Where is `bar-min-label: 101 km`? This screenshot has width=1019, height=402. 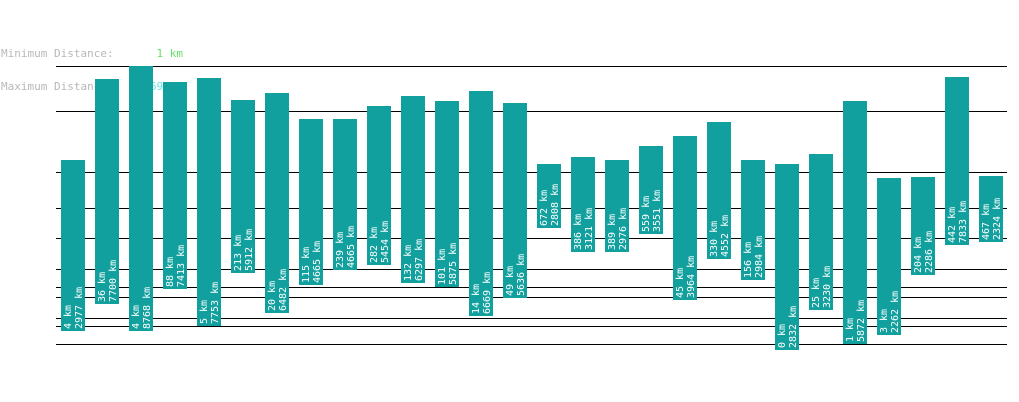
bar-min-label: 101 km is located at coordinates (442, 267).